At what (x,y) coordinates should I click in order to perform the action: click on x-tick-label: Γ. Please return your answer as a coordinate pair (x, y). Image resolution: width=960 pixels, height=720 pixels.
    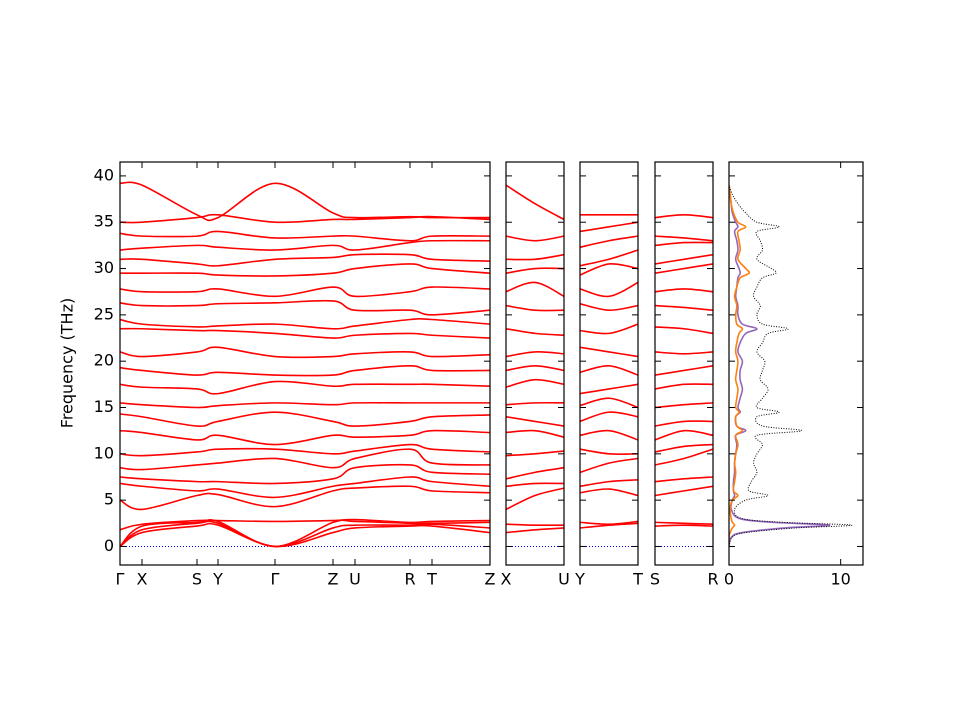
    Looking at the image, I should click on (275, 579).